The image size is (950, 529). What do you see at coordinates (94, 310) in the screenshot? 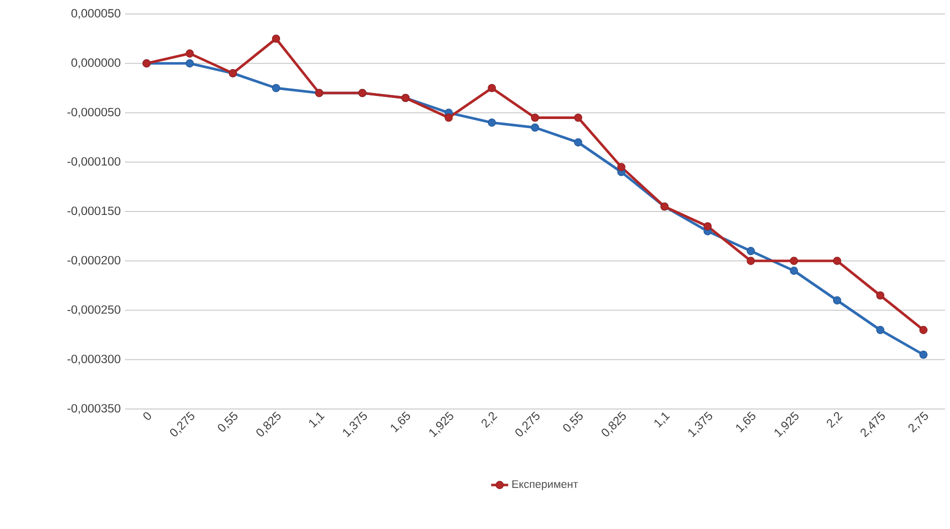
I see `y-tick-label: -0,000250` at bounding box center [94, 310].